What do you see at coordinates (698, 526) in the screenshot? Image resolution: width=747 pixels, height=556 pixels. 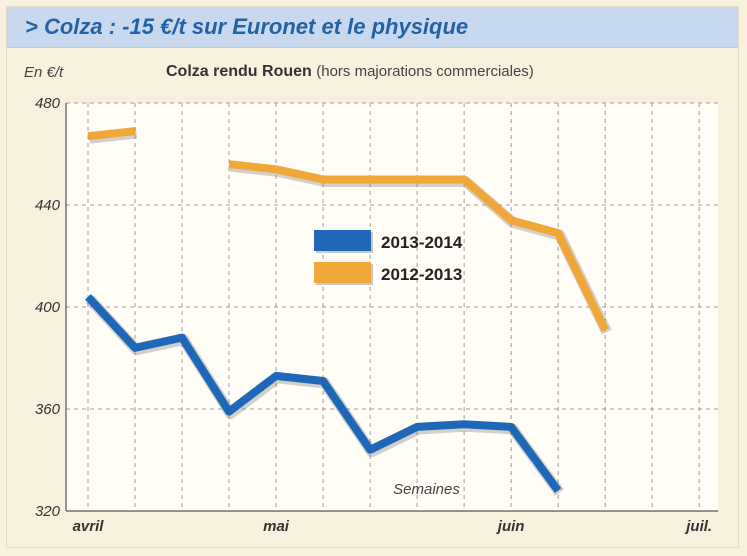 I see `x-tick-label: juil.` at bounding box center [698, 526].